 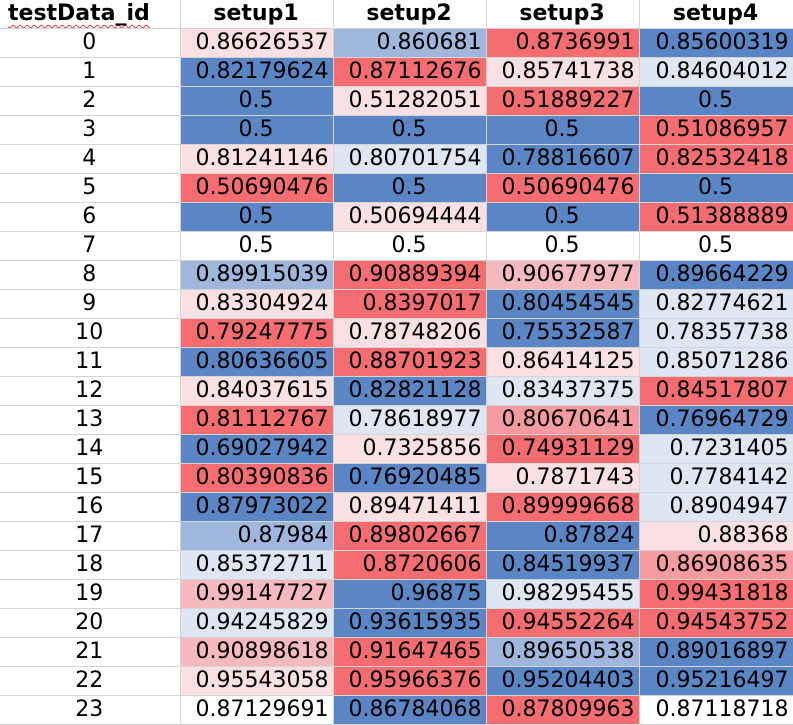 What do you see at coordinates (90, 449) in the screenshot?
I see `row-id-cell: 14` at bounding box center [90, 449].